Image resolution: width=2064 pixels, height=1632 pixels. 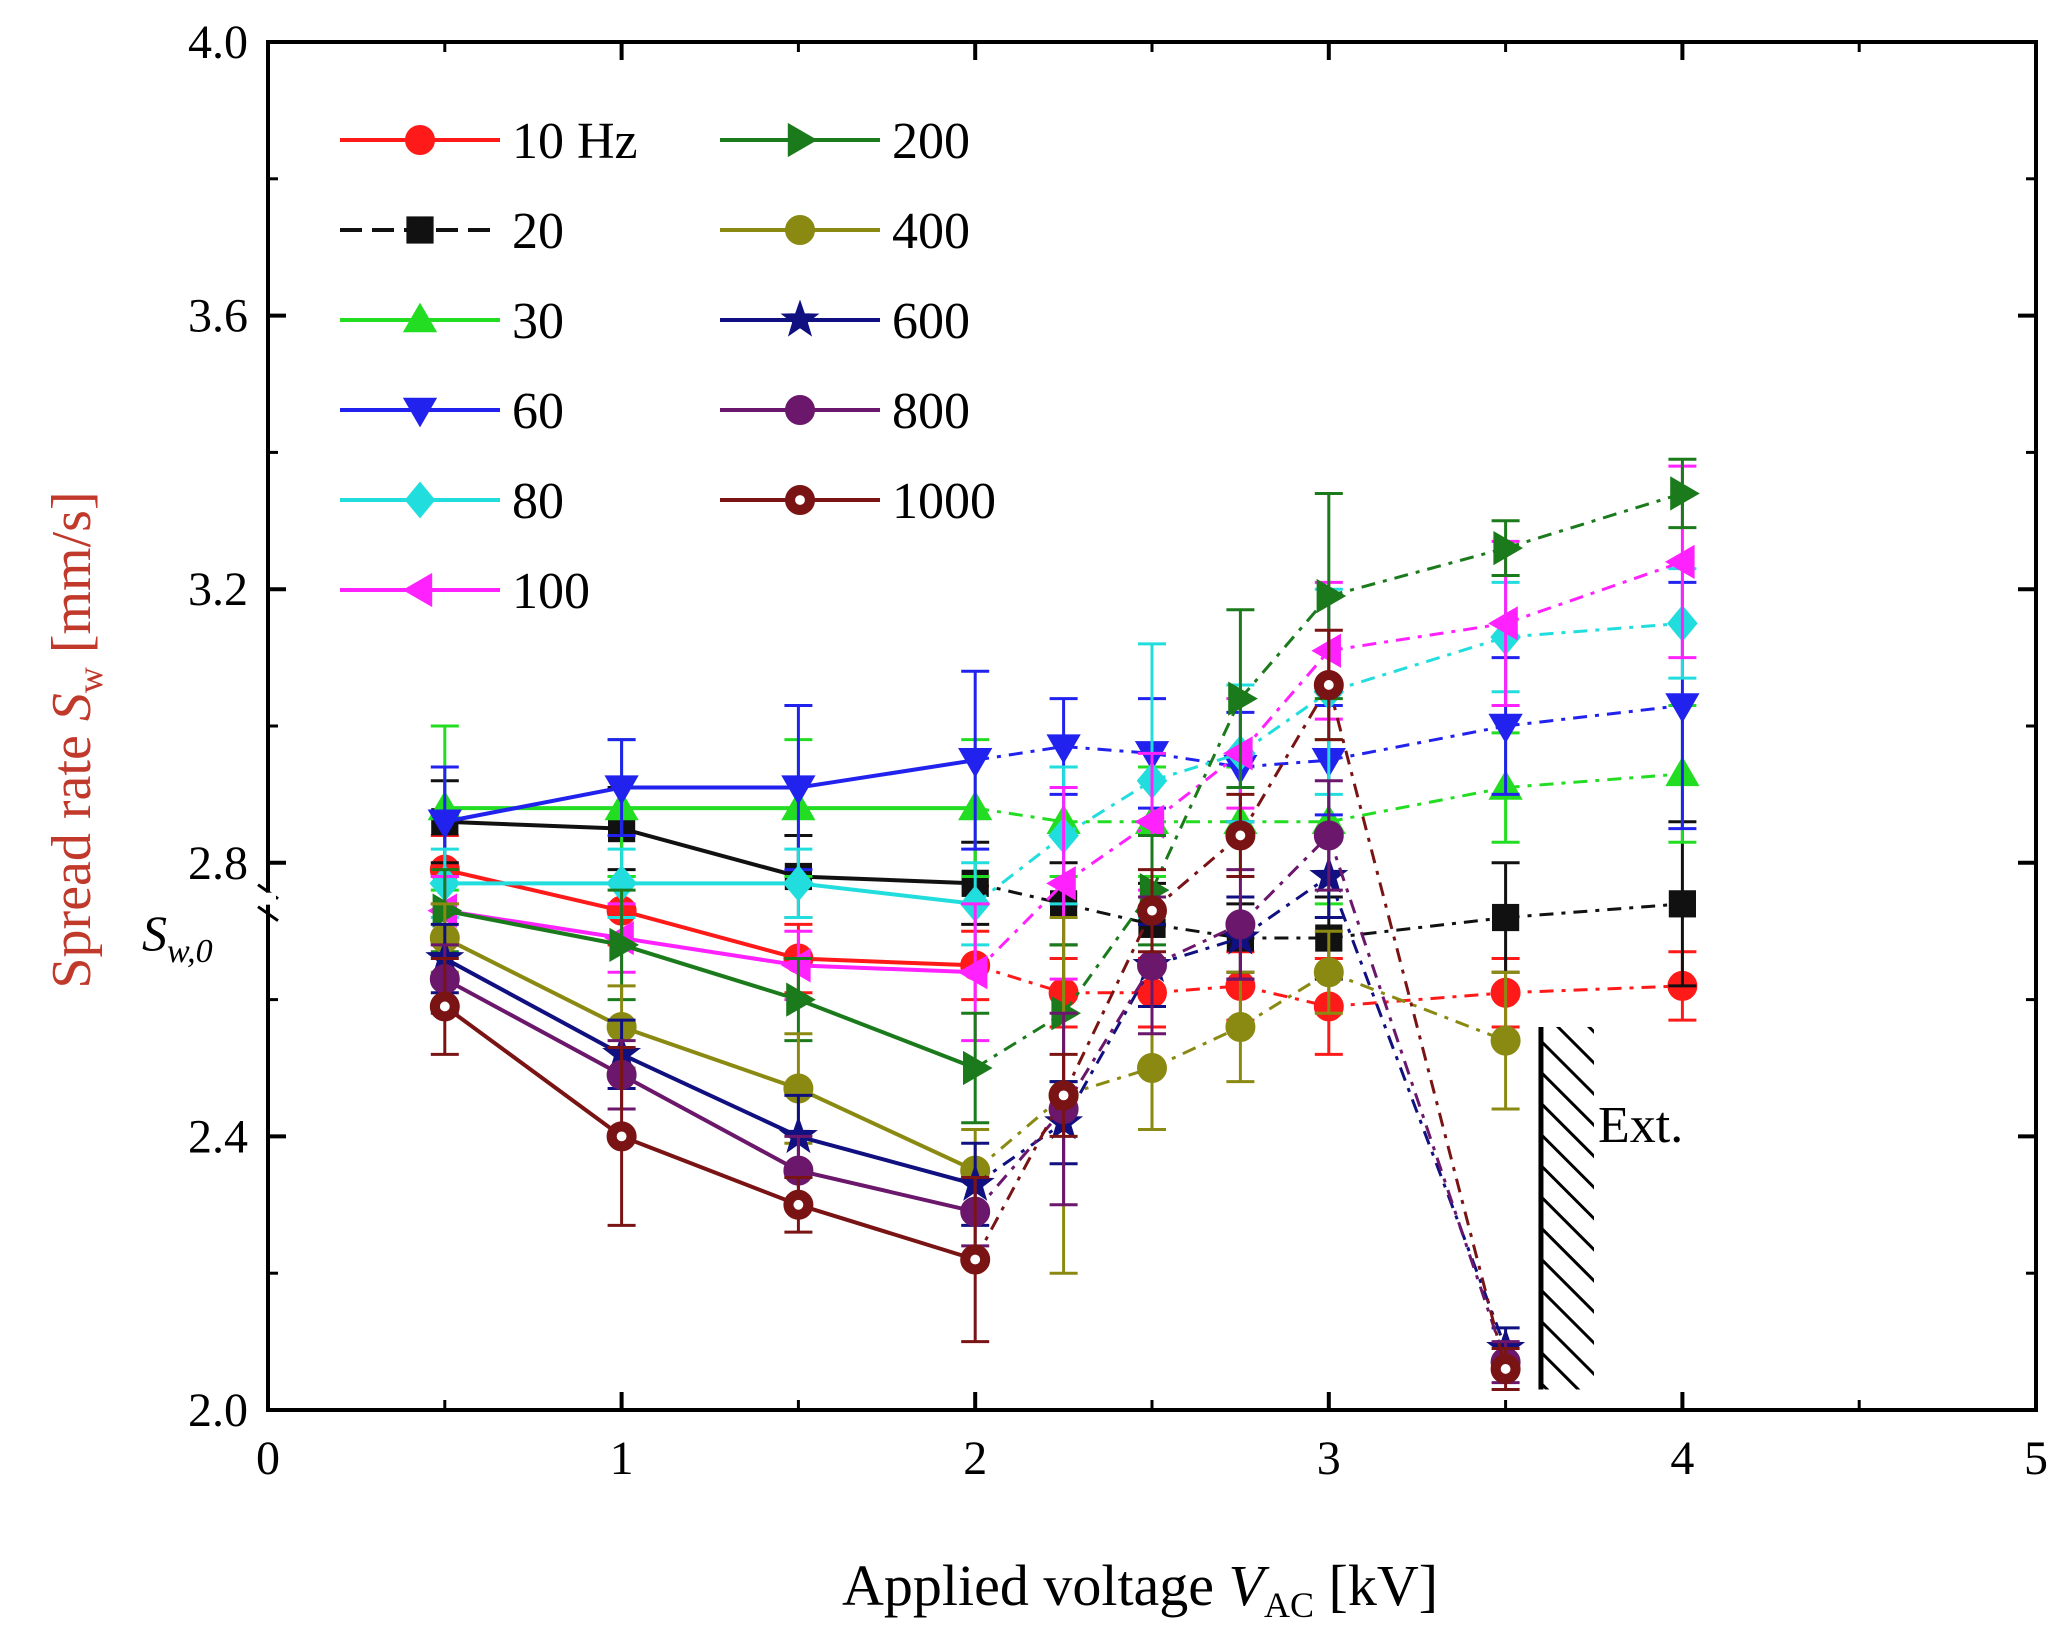 I want to click on legend-item: 400, so click(x=845, y=231).